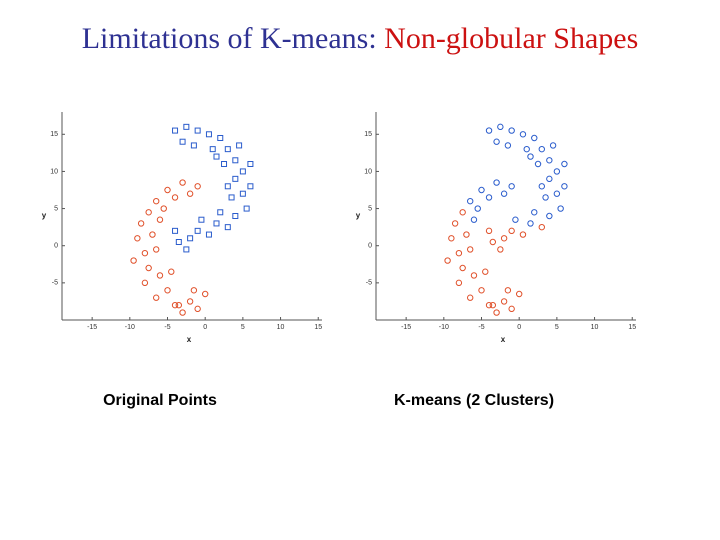 This screenshot has height=540, width=720. What do you see at coordinates (595, 327) in the screenshot?
I see `x-tick-label: 10` at bounding box center [595, 327].